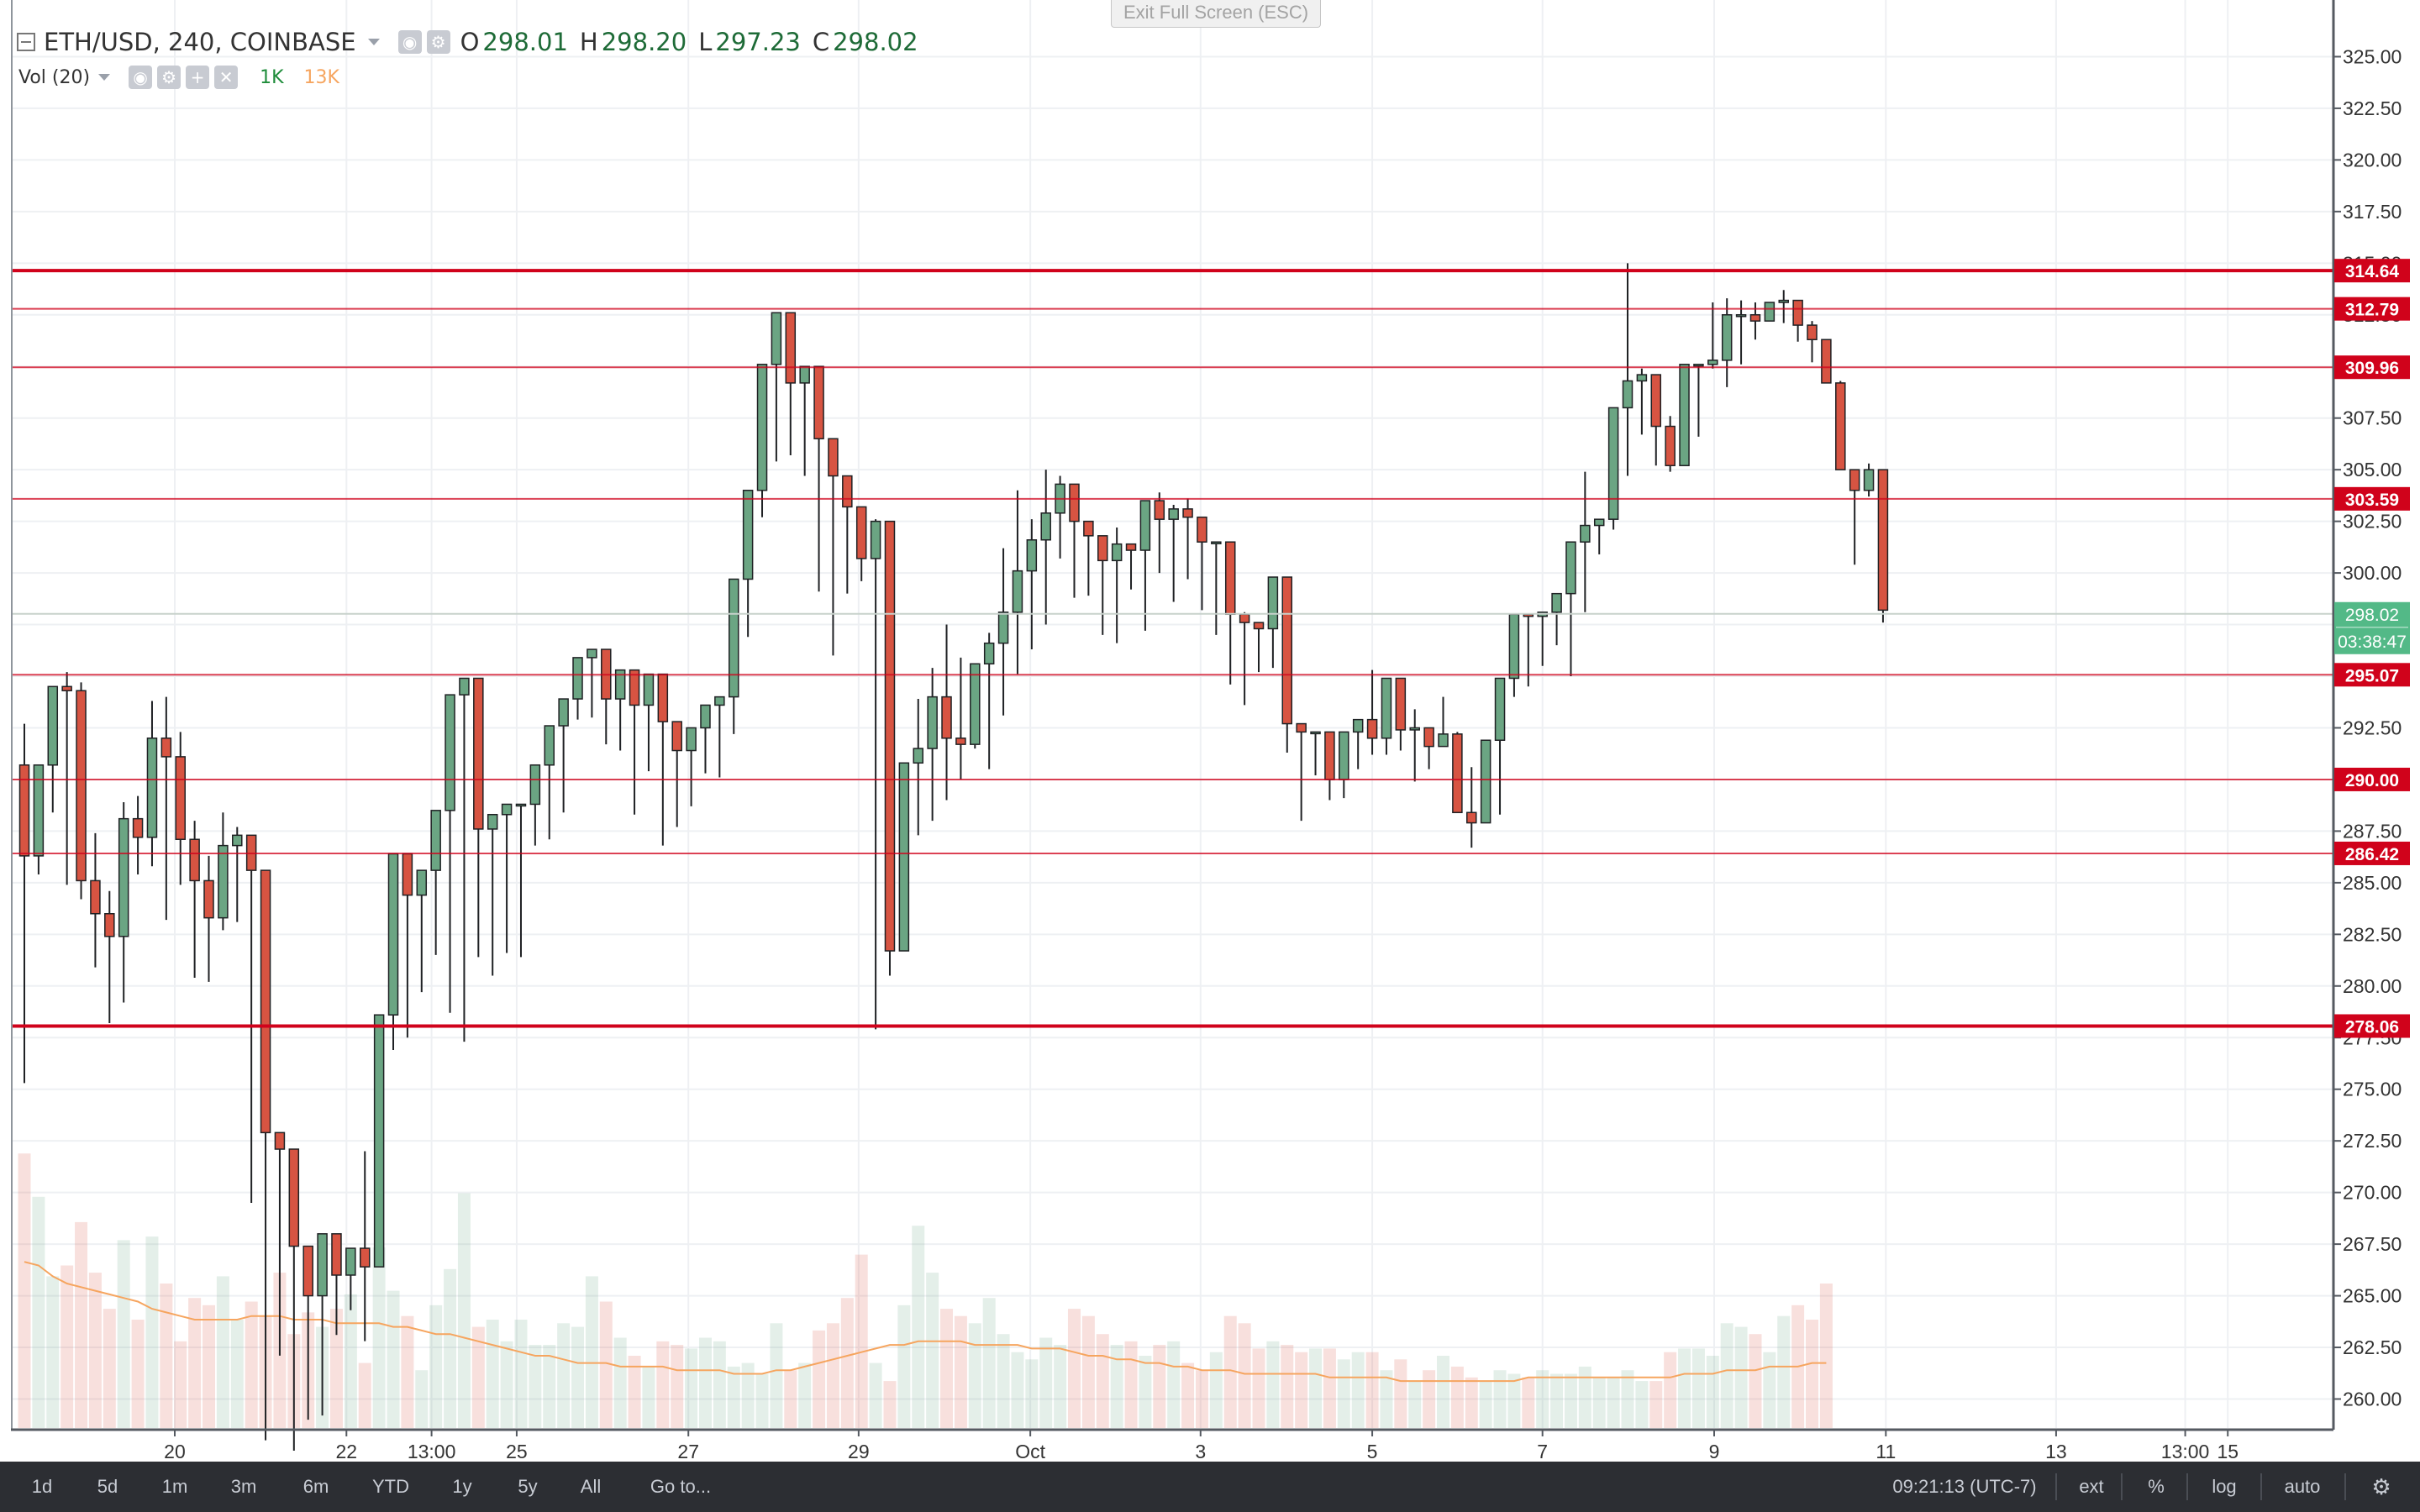  What do you see at coordinates (2156, 1486) in the screenshot?
I see `percent-scale-toggle: %` at bounding box center [2156, 1486].